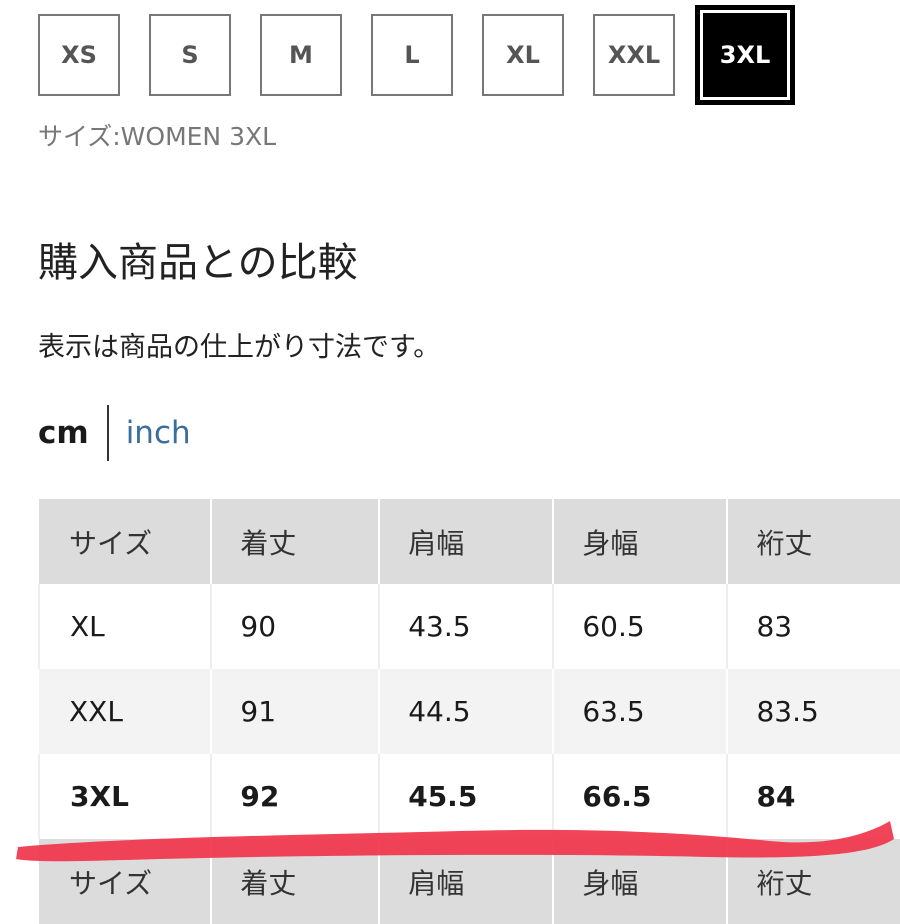  Describe the element at coordinates (412, 55) in the screenshot. I see `size-option-l: L` at that location.